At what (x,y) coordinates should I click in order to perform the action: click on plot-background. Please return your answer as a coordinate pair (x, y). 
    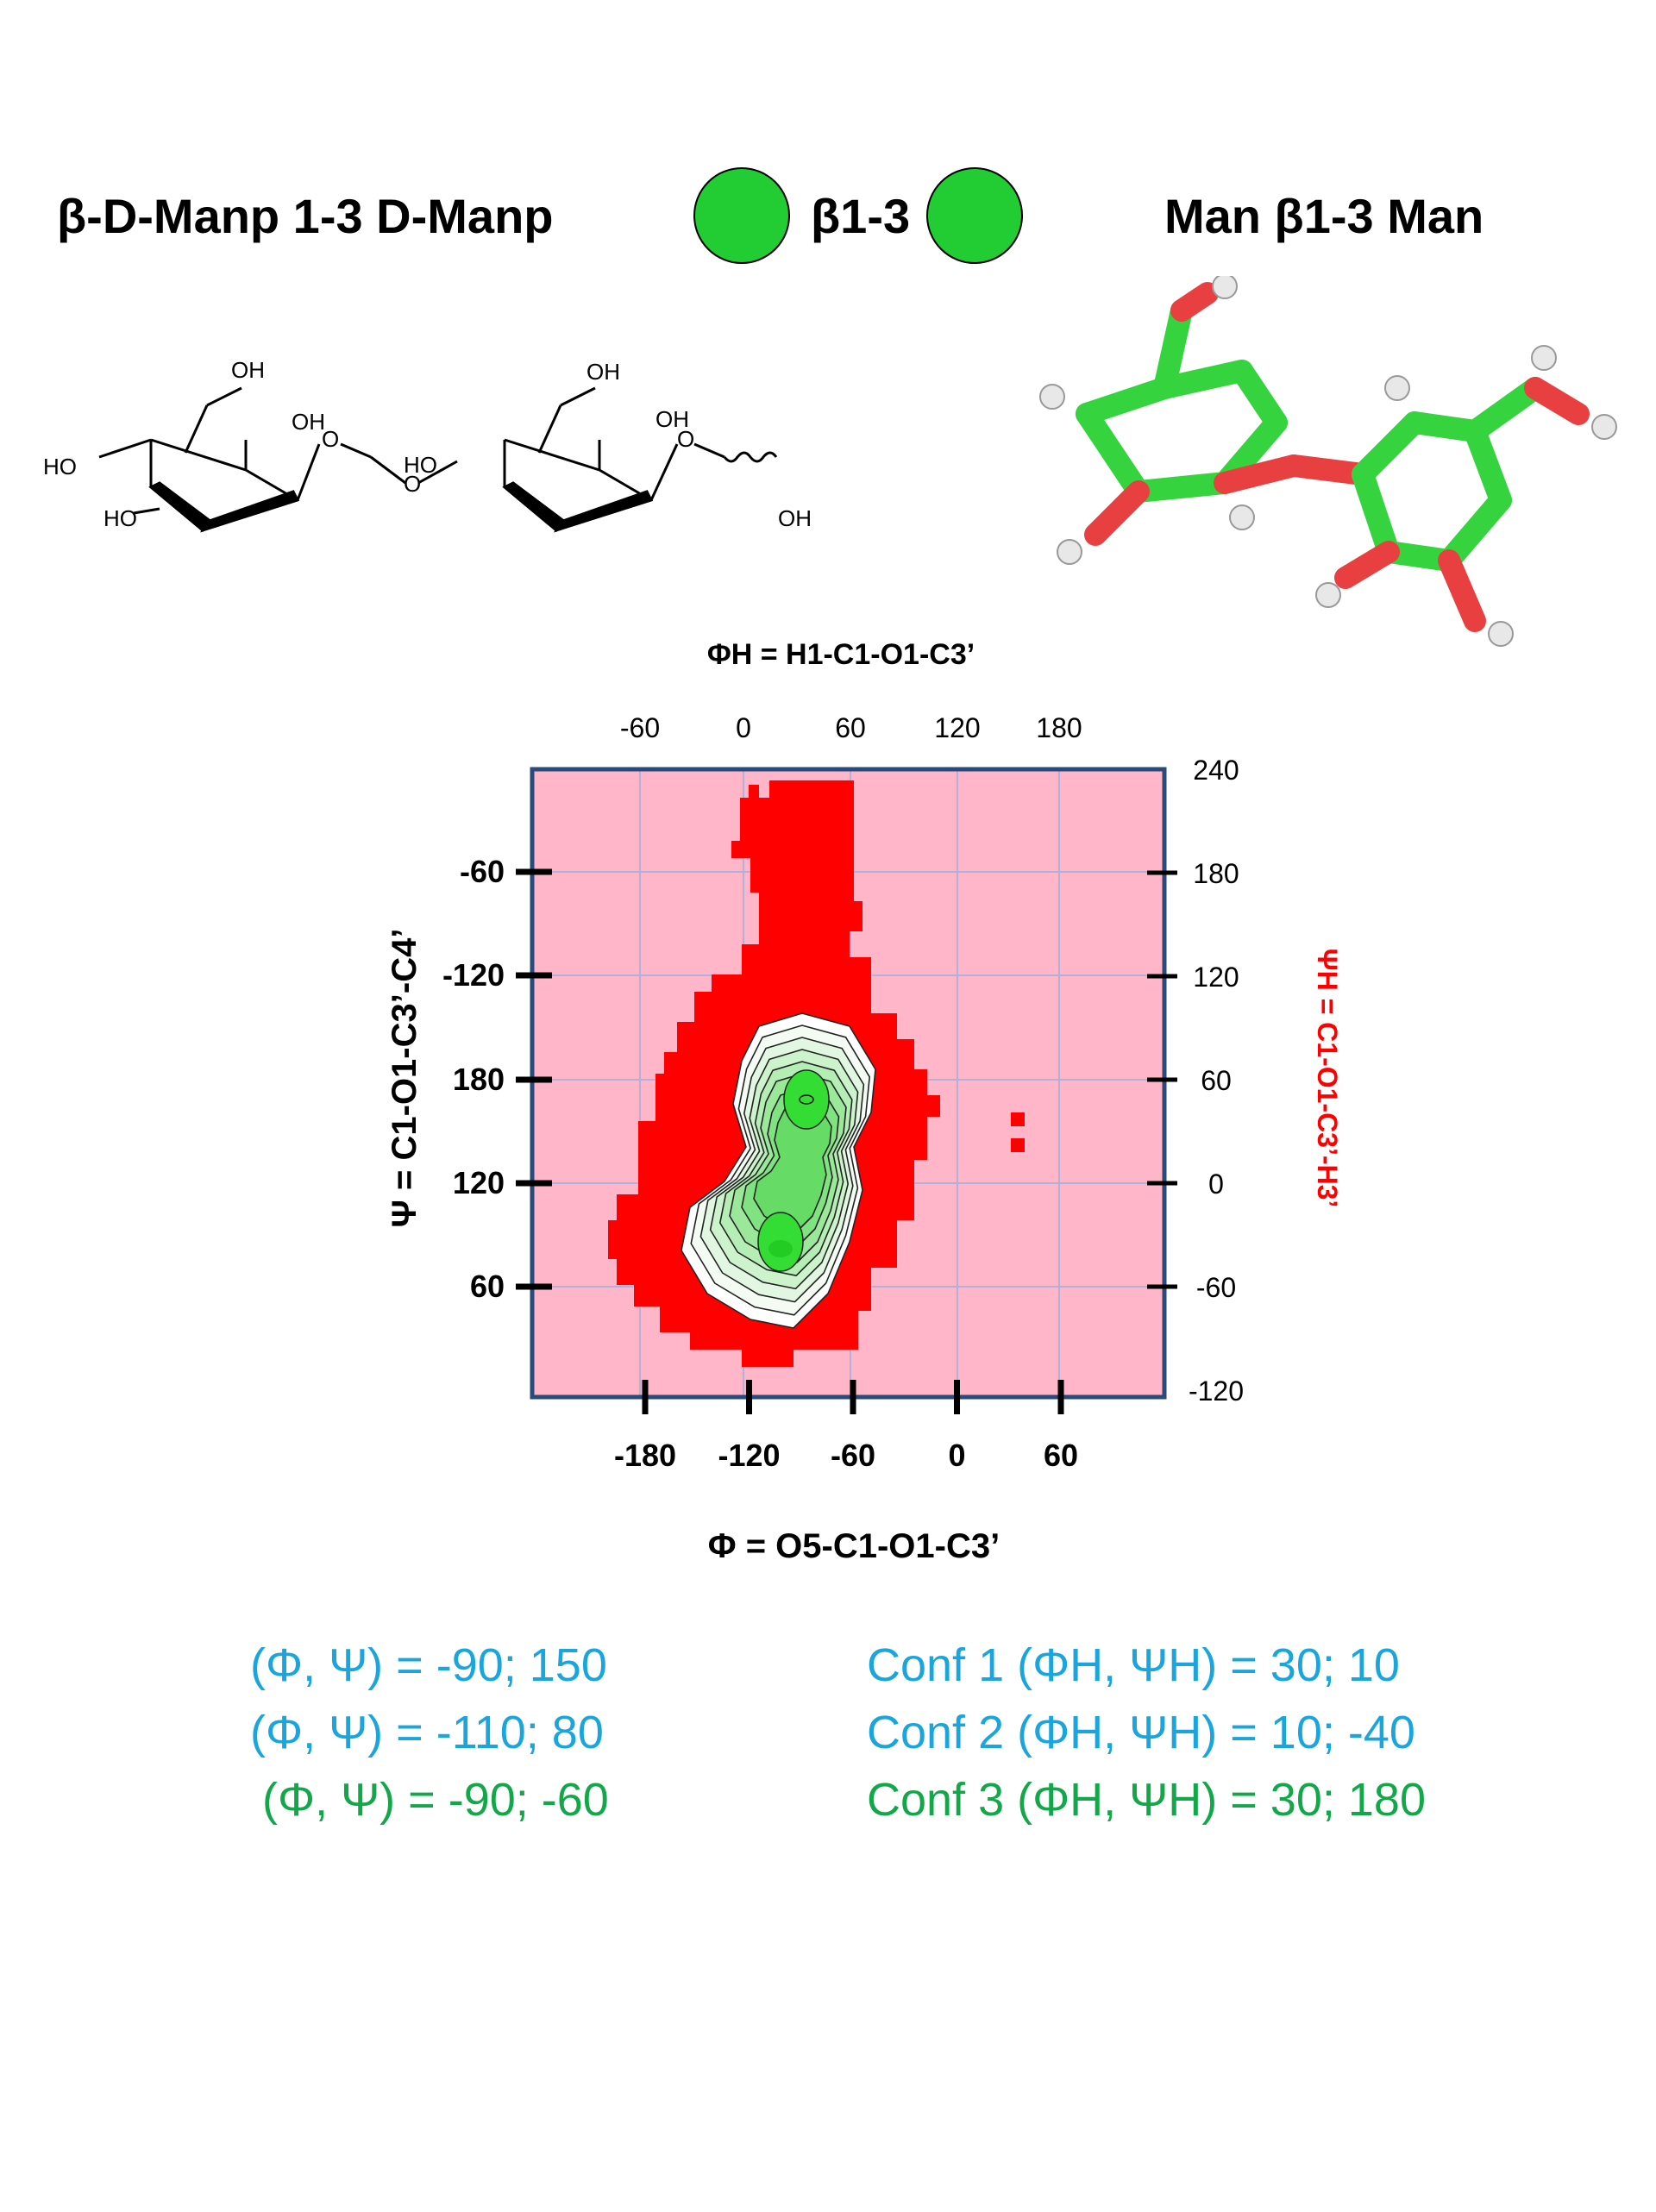
    Looking at the image, I should click on (848, 1083).